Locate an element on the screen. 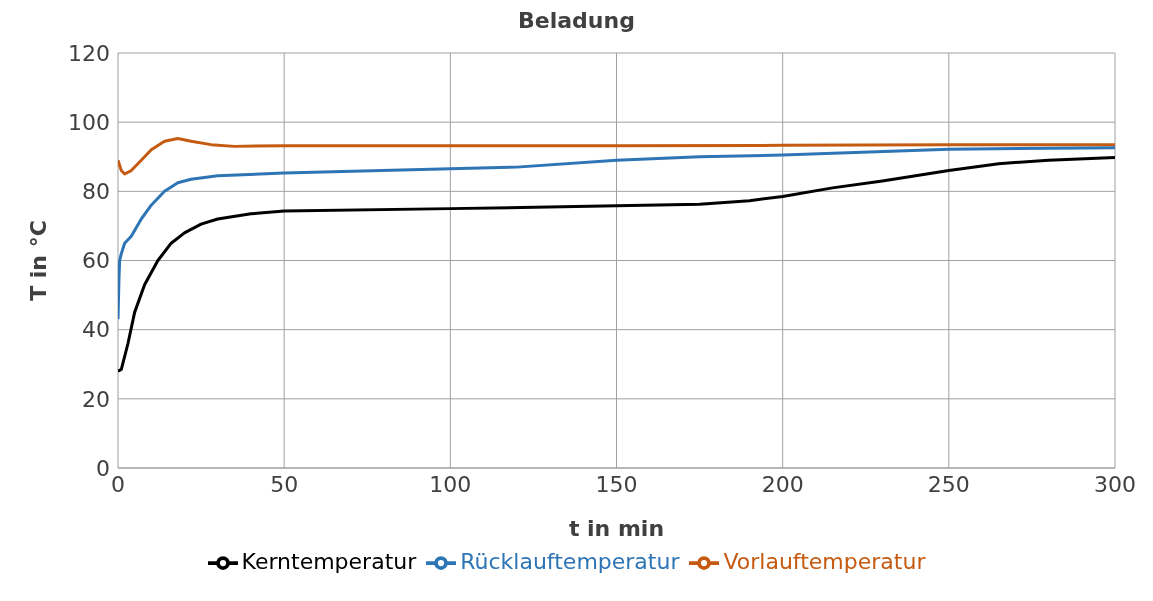  y-tick-label: 80 is located at coordinates (96, 192).